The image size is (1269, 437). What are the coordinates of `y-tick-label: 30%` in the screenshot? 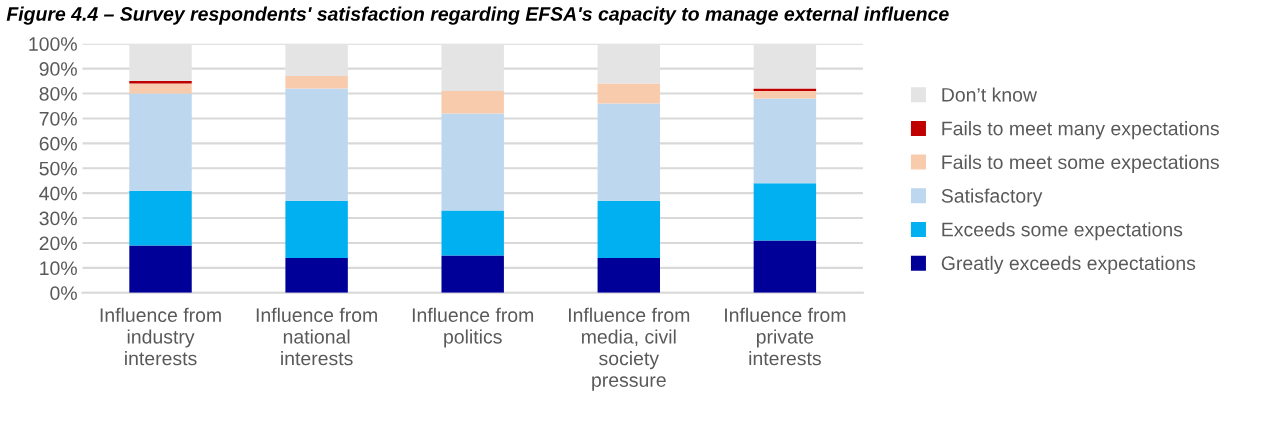 It's located at (58, 218).